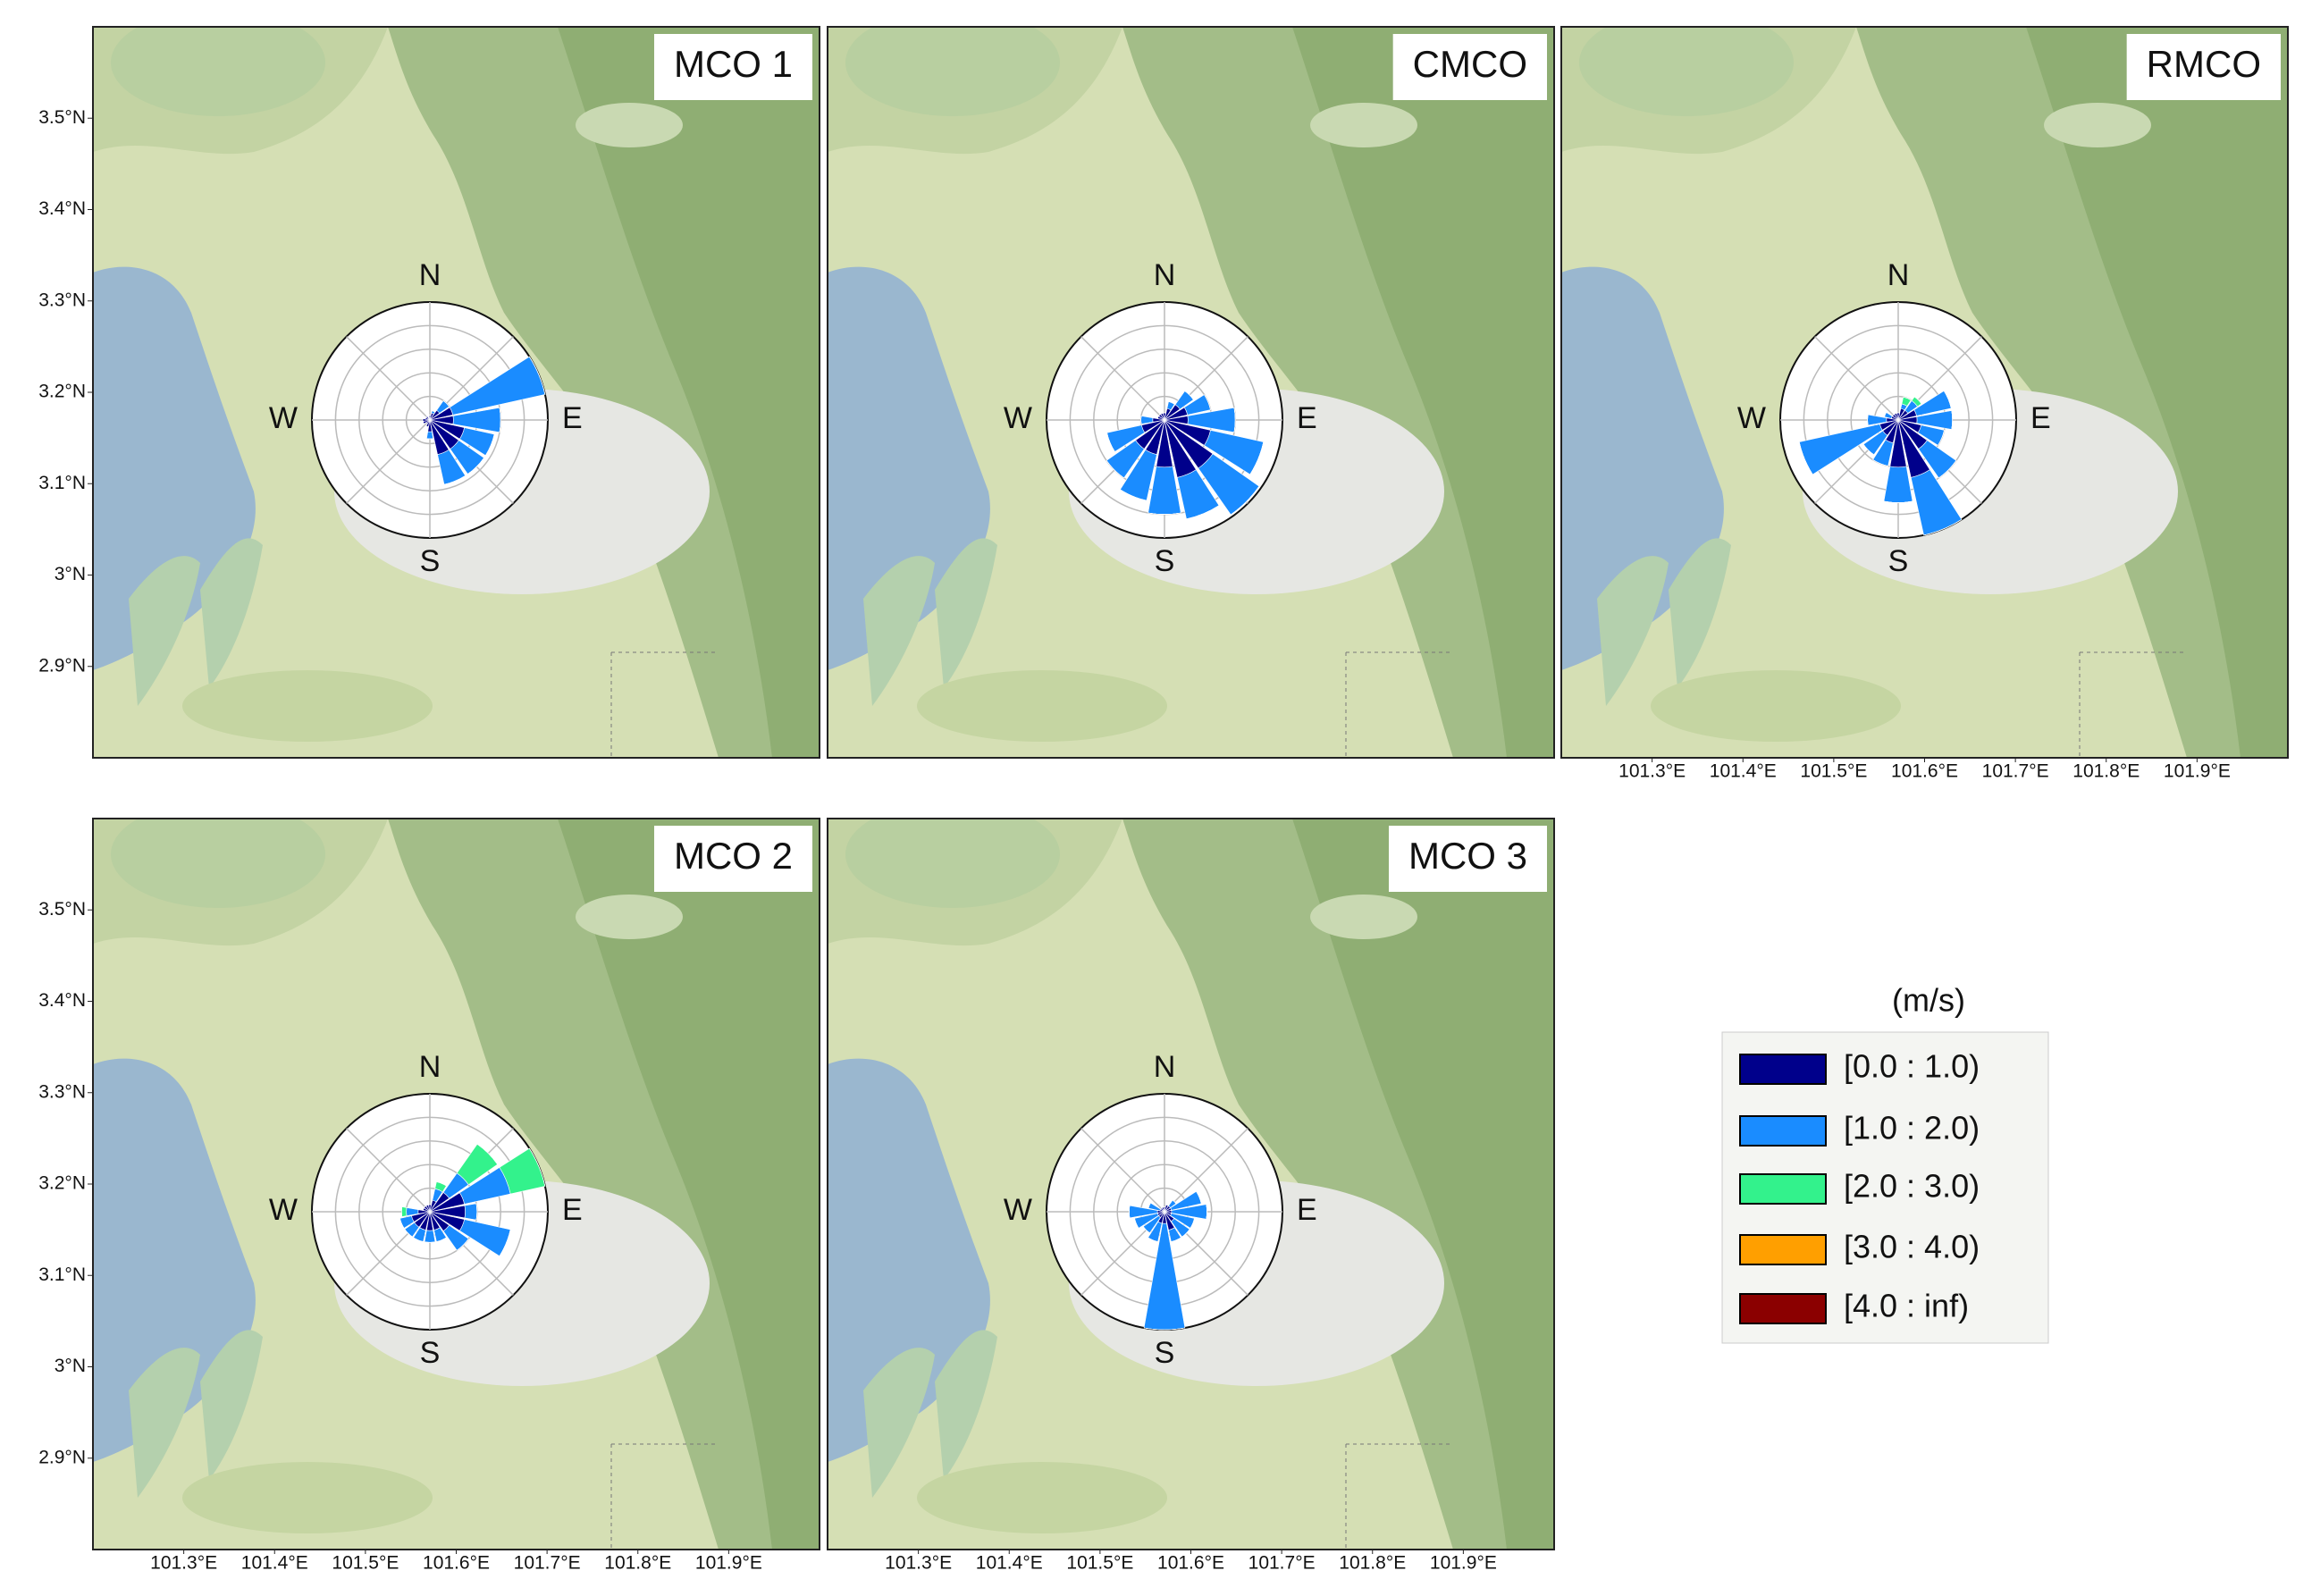 This screenshot has height=1596, width=2312. What do you see at coordinates (62, 665) in the screenshot?
I see `y-tick-label: 2.9°N` at bounding box center [62, 665].